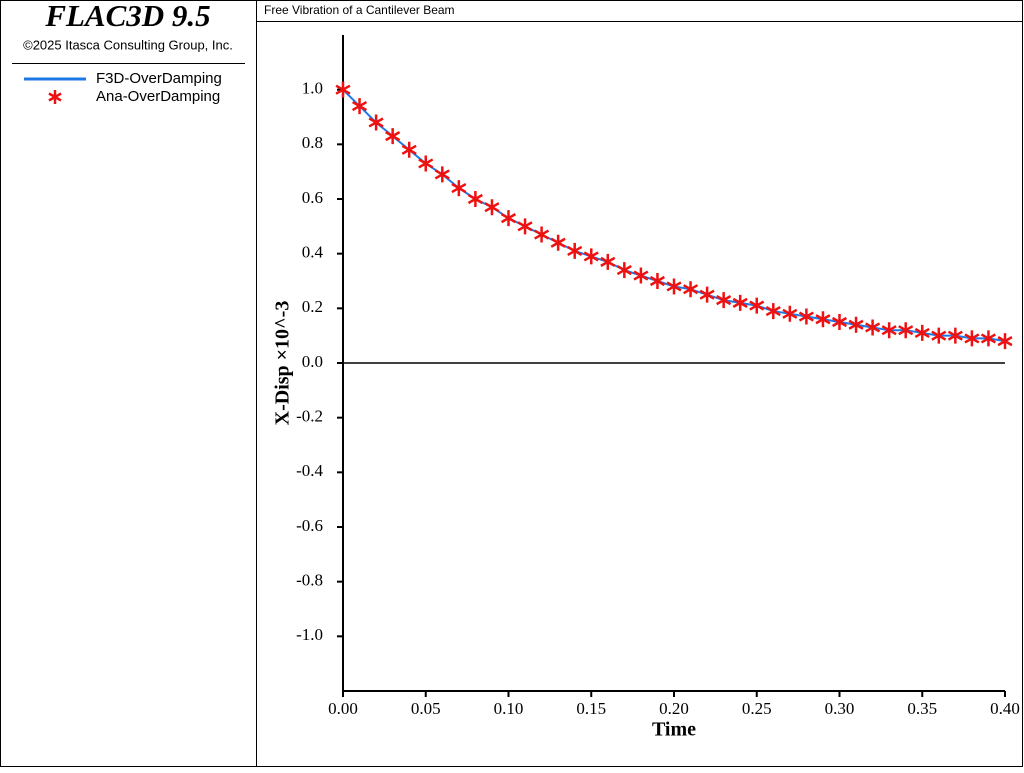 This screenshot has height=773, width=1024. What do you see at coordinates (312, 88) in the screenshot?
I see `y-tick-label: 1.0` at bounding box center [312, 88].